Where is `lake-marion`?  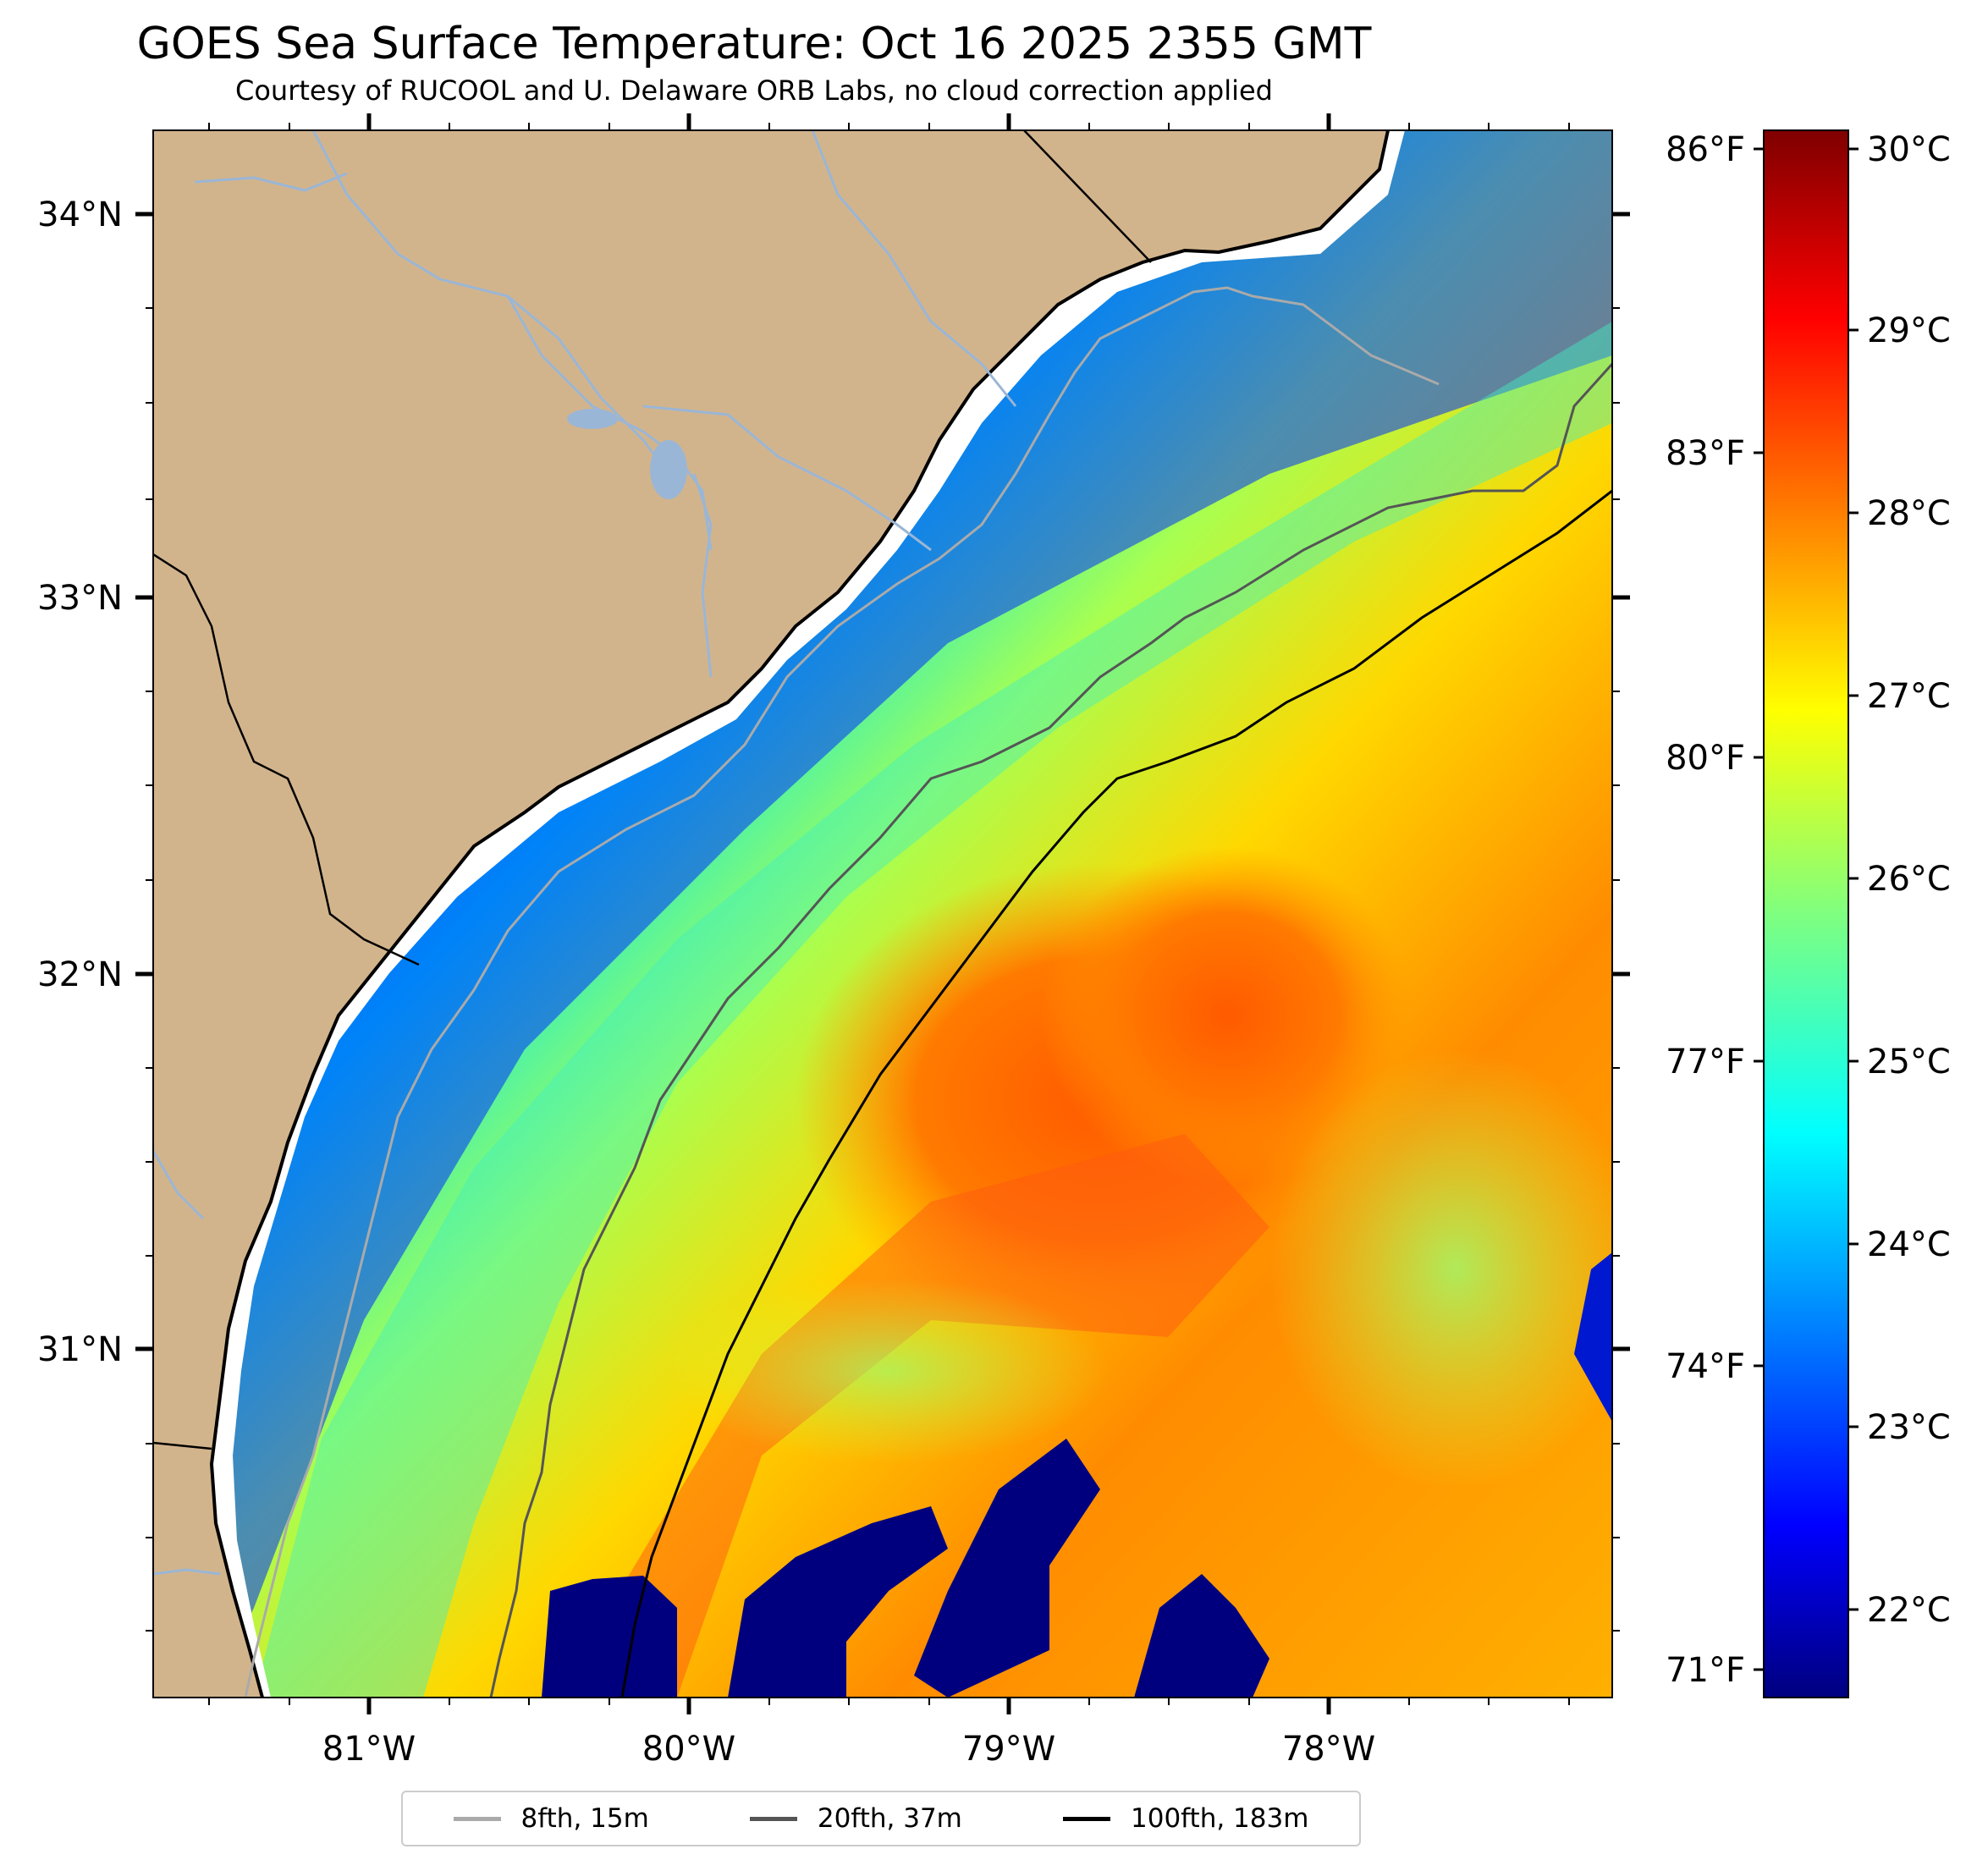 lake-marion is located at coordinates (668, 470).